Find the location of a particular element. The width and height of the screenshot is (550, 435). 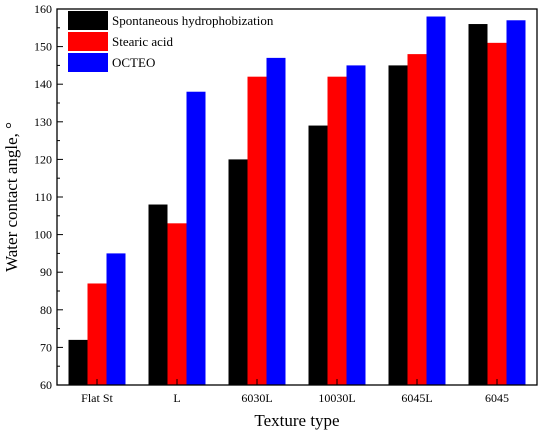

bar-10030l-spontaneous-hydrophobization is located at coordinates (318, 255).